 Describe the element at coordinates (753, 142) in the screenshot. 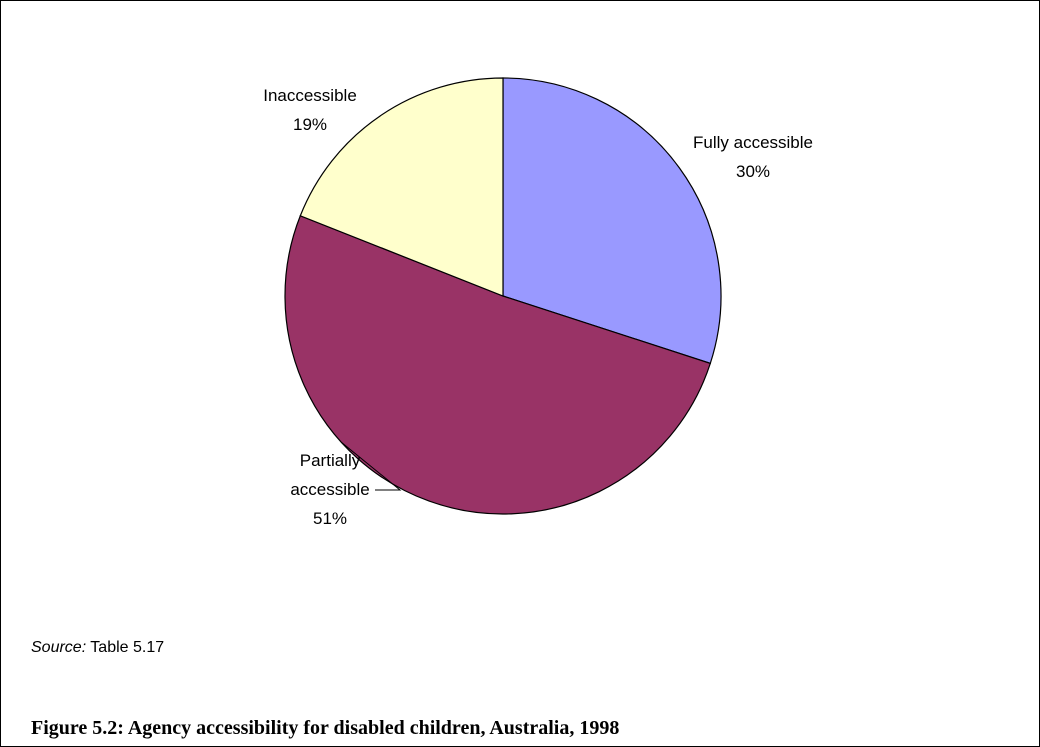

I see `slice-label-line: Fully accessible` at that location.